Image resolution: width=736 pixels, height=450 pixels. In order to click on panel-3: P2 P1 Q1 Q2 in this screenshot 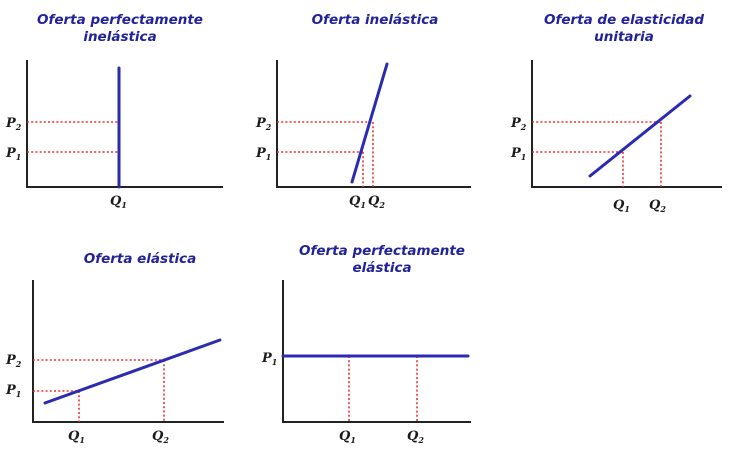, I will do `click(616, 137)`.